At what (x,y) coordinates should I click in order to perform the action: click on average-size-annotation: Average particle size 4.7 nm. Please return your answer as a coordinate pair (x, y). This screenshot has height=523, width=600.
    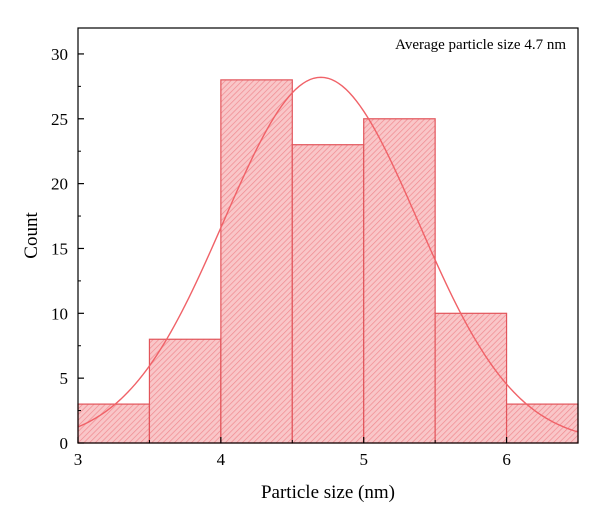
    Looking at the image, I should click on (480, 45).